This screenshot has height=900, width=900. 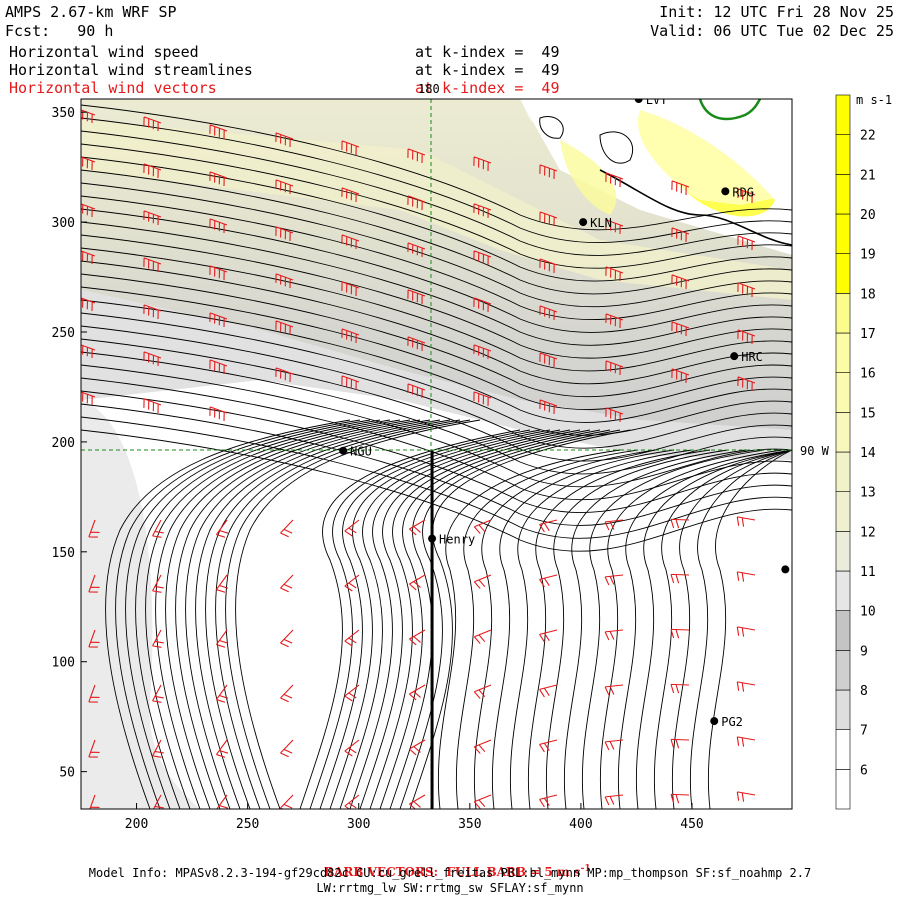 I want to click on y-tick-label: 200, so click(x=63, y=443).